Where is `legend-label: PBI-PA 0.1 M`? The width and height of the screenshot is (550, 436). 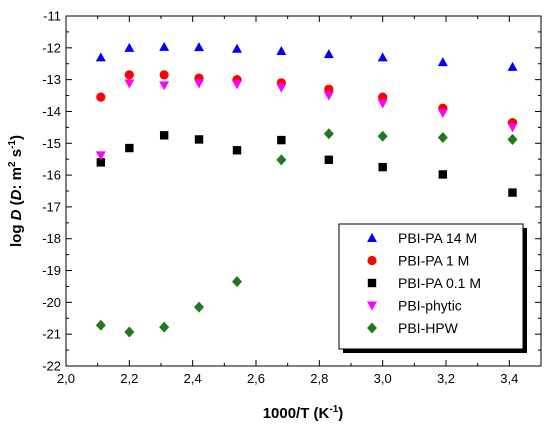
legend-label: PBI-PA 0.1 M is located at coordinates (439, 283).